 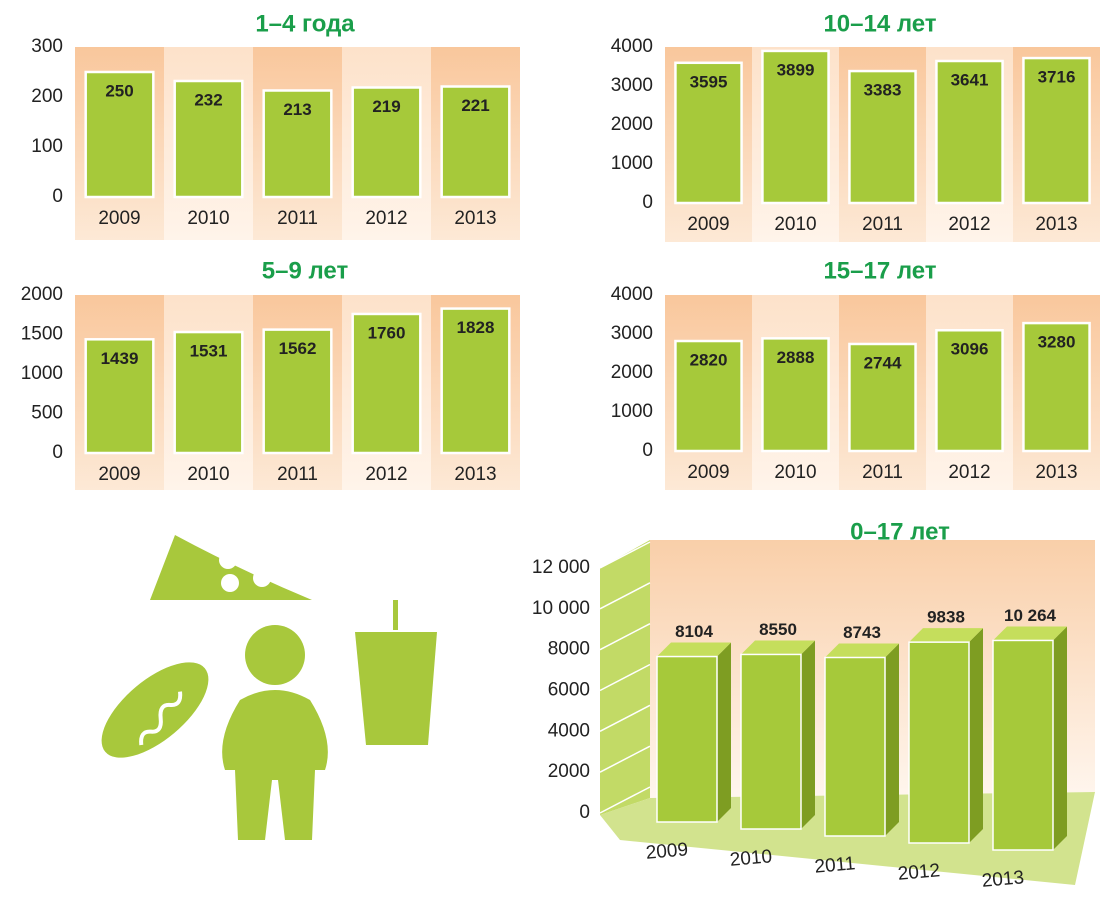 I want to click on y-tick-label: 200, so click(x=47, y=96).